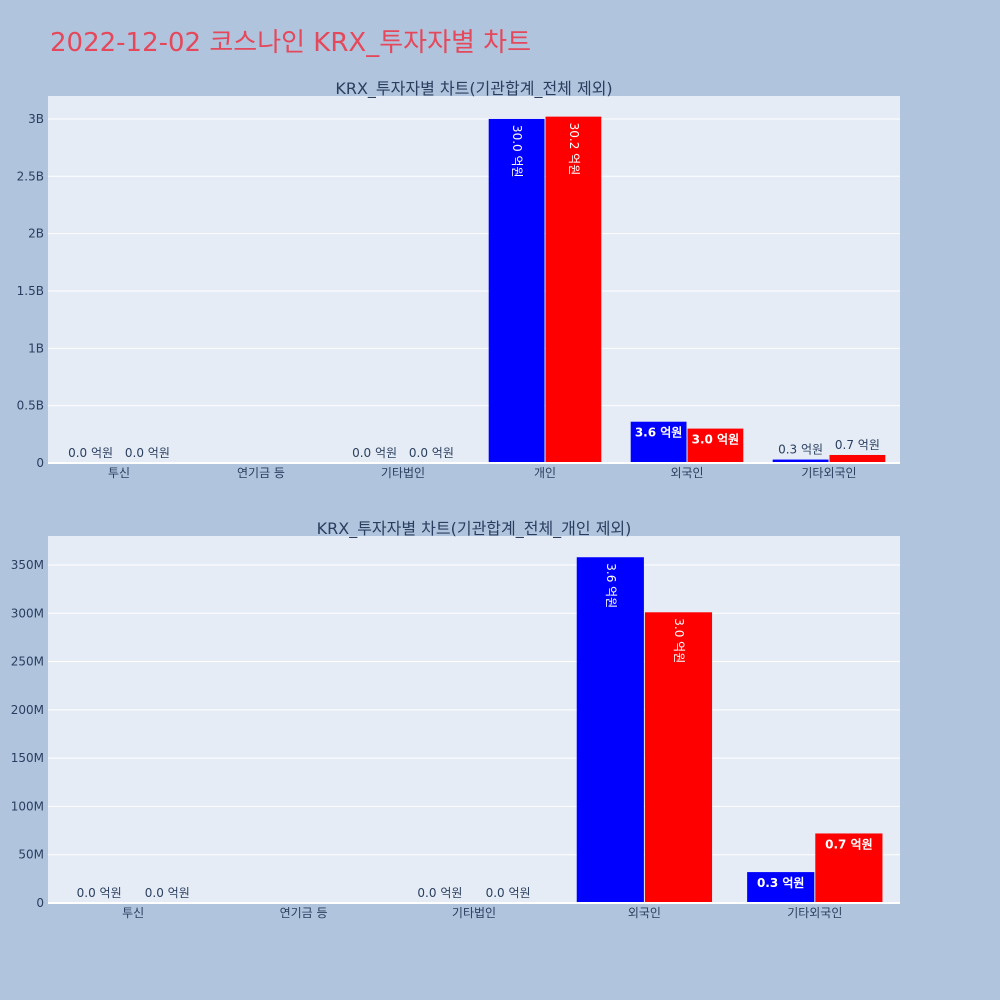 This screenshot has width=1000, height=1000. Describe the element at coordinates (716, 440) in the screenshot. I see `data-label-0-1-4: 3.0 억원` at that location.